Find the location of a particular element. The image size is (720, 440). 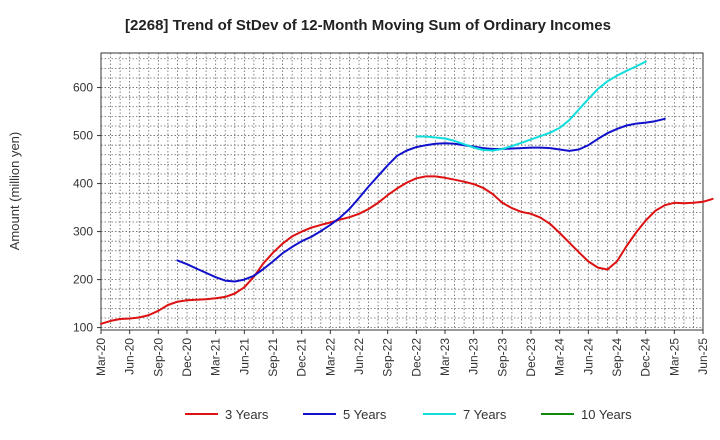

x-tick-label: Dec-23 is located at coordinates (531, 357).